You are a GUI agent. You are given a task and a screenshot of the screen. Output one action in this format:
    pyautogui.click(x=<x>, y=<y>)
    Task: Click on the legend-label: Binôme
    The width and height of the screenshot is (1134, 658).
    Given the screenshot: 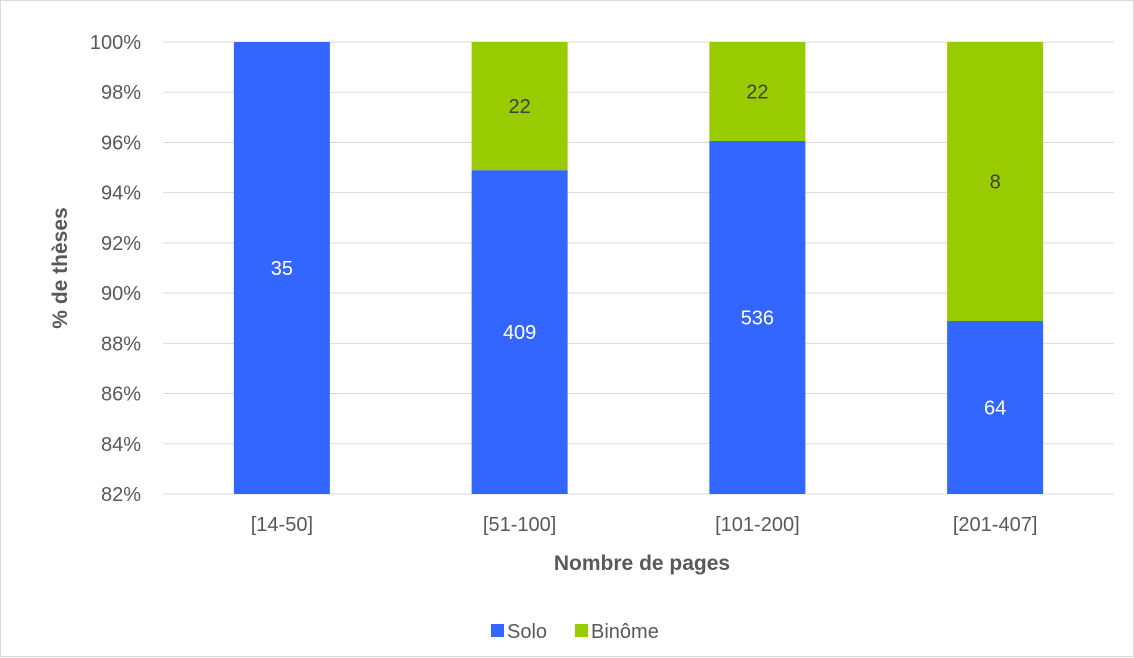 What is the action you would take?
    pyautogui.click(x=625, y=632)
    